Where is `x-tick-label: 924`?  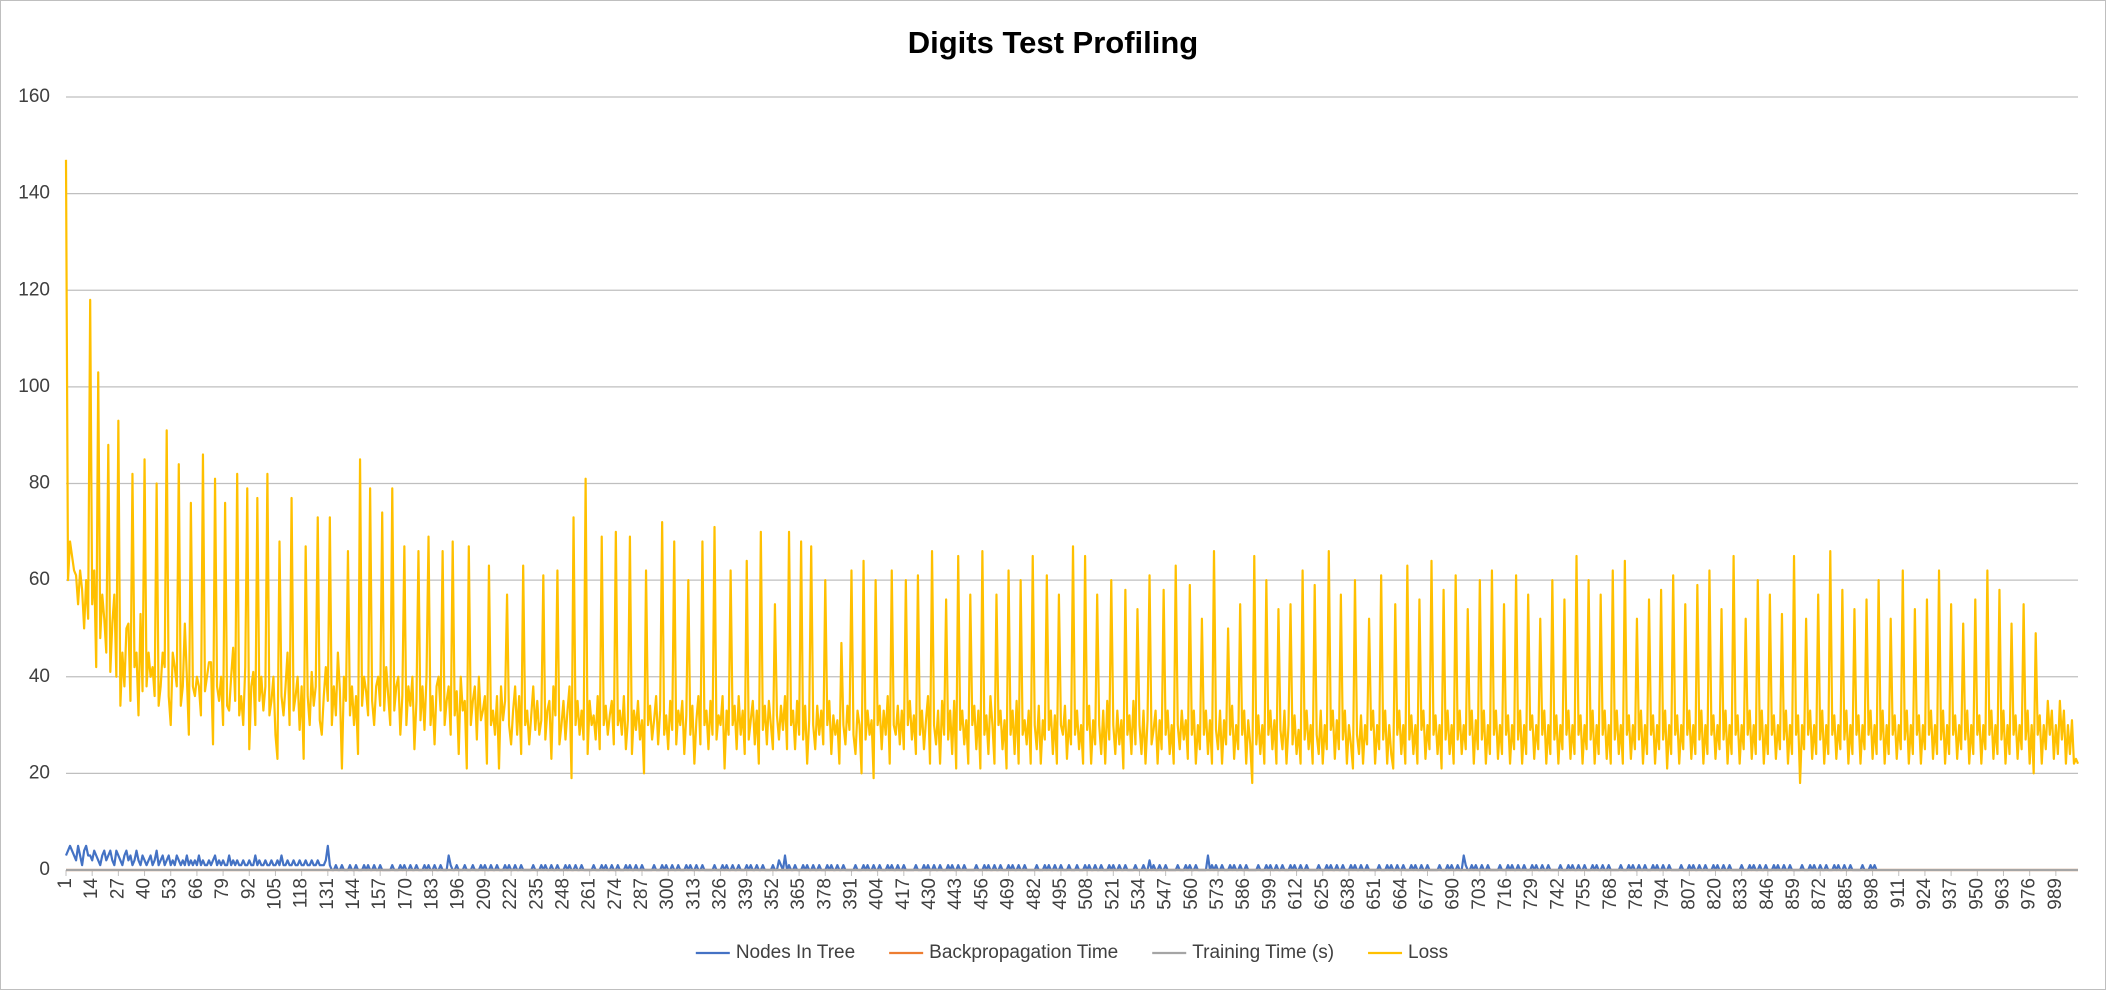 x-tick-label: 924 is located at coordinates (1924, 894).